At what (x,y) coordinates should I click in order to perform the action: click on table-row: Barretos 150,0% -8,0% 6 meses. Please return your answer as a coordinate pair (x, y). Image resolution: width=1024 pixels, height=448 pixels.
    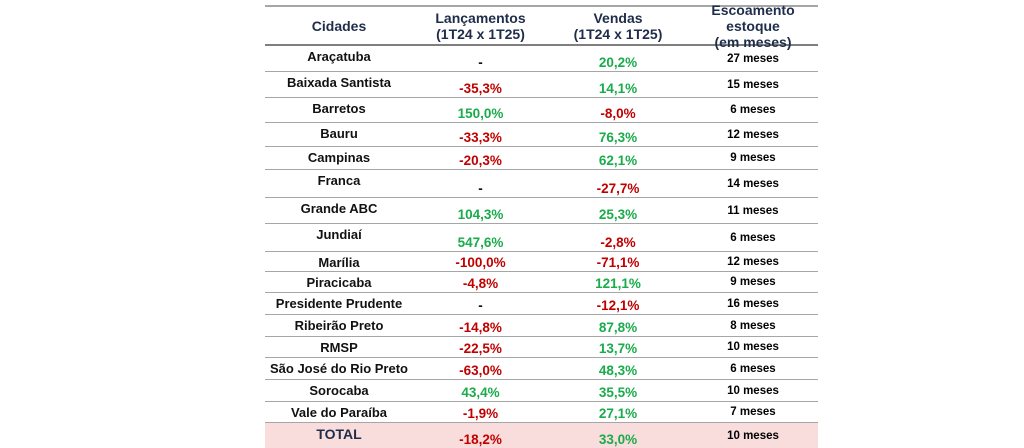
    Looking at the image, I should click on (541, 110).